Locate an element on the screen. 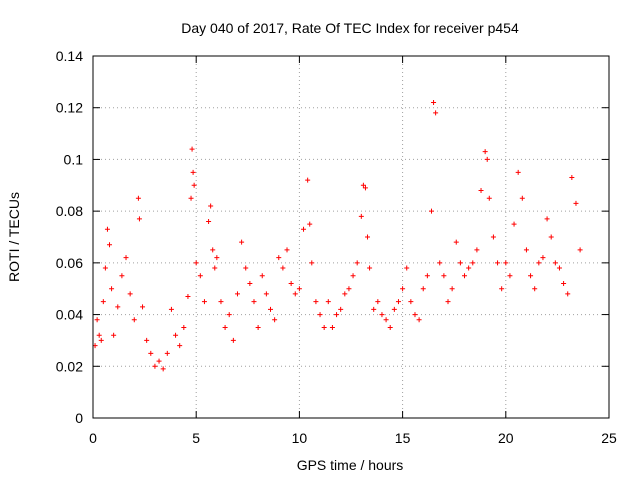  y-tick-label: 0.08 is located at coordinates (69, 211).